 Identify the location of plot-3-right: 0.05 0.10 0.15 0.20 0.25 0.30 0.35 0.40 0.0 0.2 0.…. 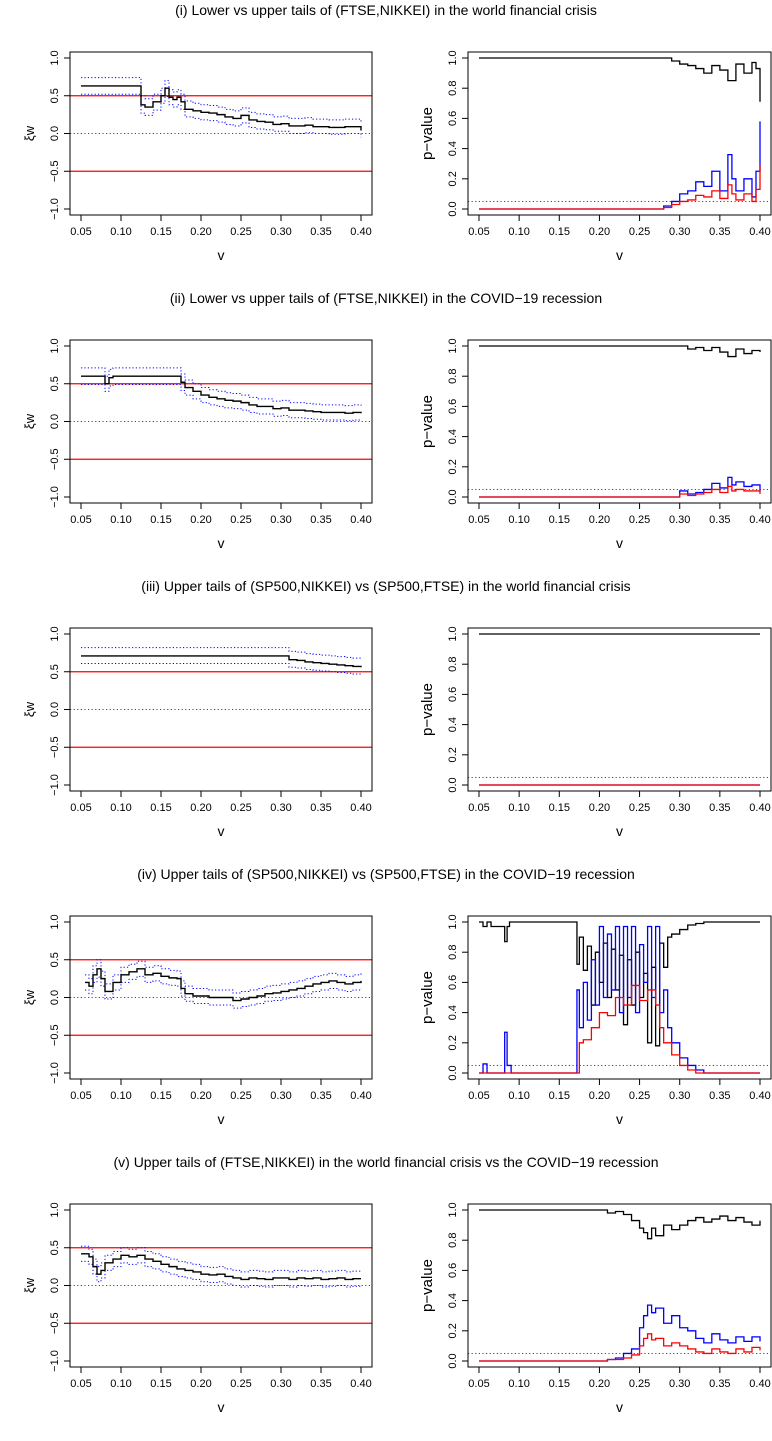
(595, 1020).